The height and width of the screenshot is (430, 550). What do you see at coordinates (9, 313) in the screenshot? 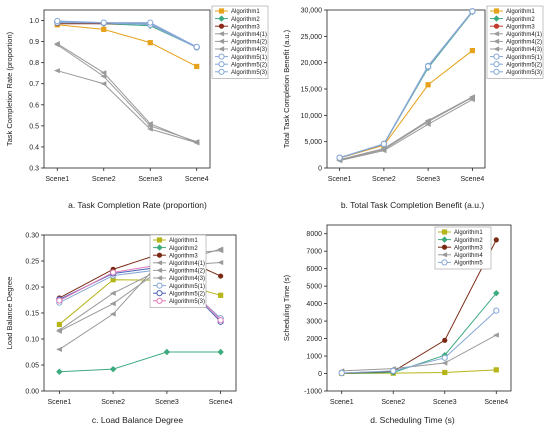
I see `y-axis-label: Load Balance Degree` at bounding box center [9, 313].